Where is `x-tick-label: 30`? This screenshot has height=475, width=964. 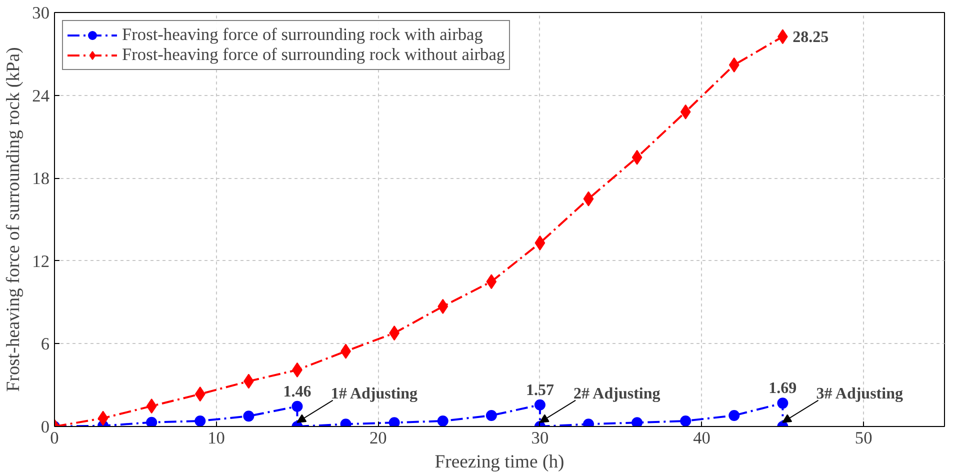 x-tick-label: 30 is located at coordinates (540, 438).